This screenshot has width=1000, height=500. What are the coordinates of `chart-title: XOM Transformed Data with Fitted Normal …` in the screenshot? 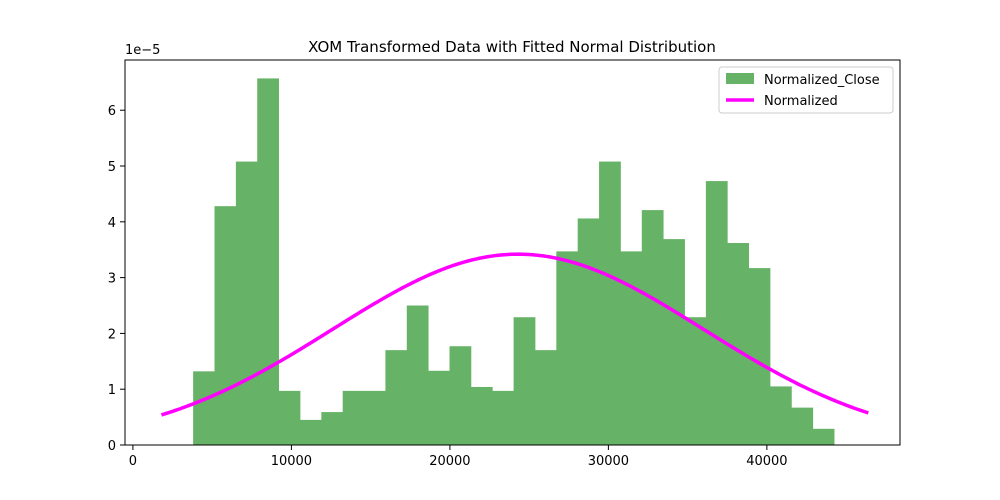 It's located at (512, 47).